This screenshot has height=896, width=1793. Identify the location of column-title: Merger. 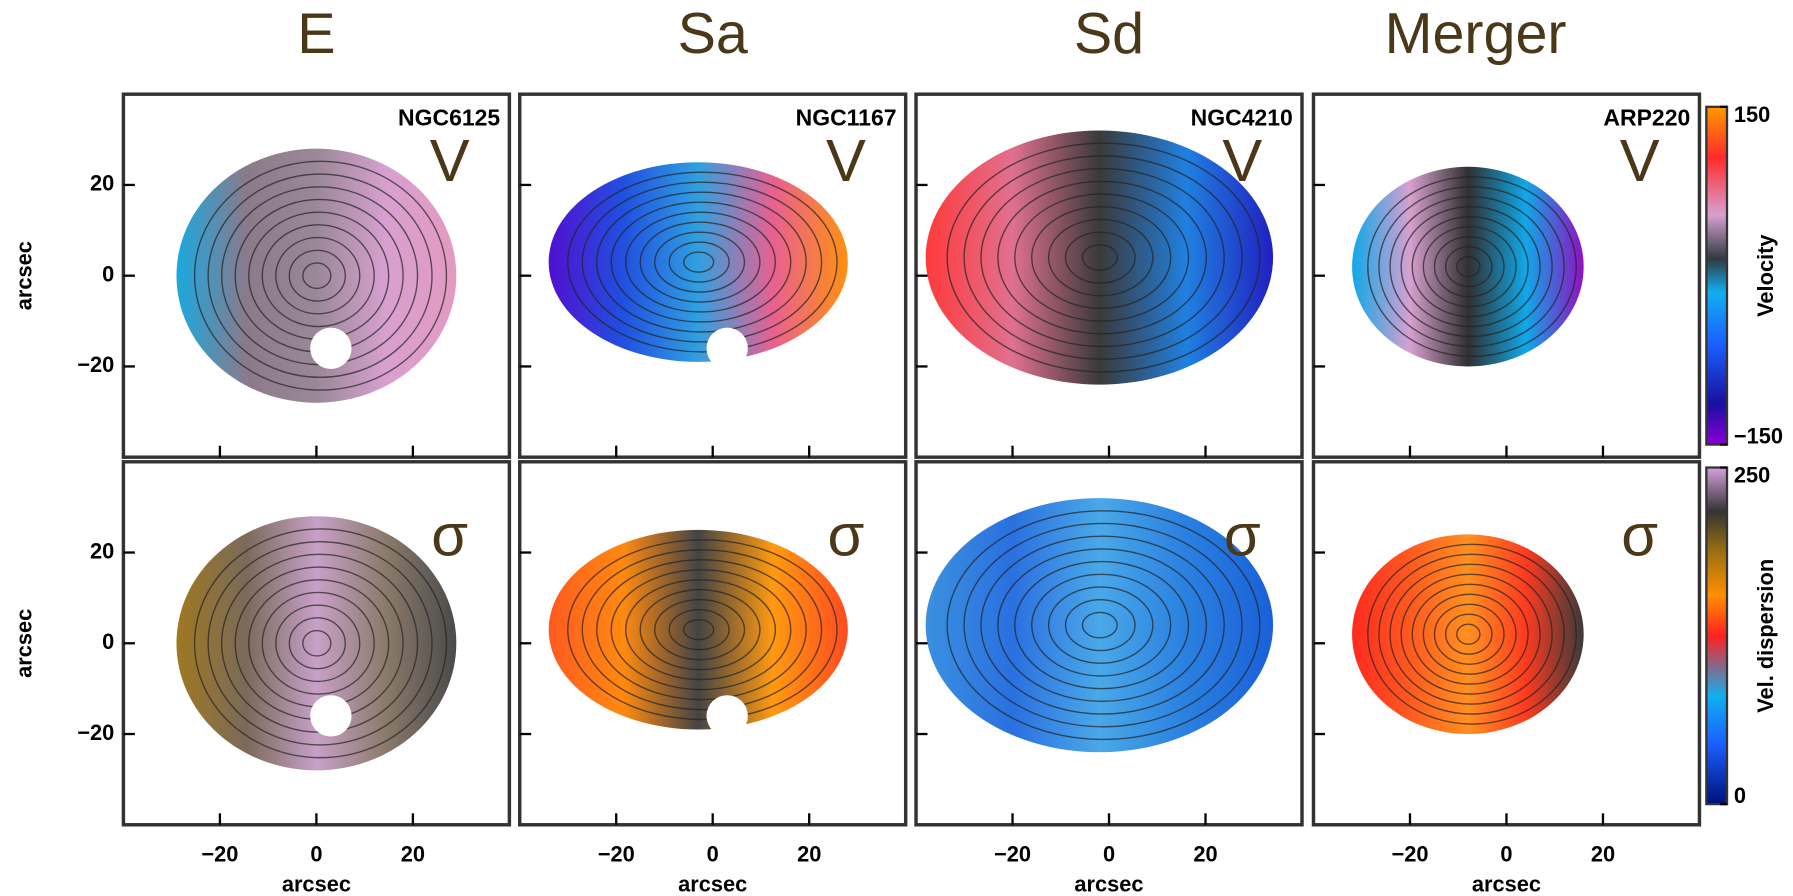
(1476, 34).